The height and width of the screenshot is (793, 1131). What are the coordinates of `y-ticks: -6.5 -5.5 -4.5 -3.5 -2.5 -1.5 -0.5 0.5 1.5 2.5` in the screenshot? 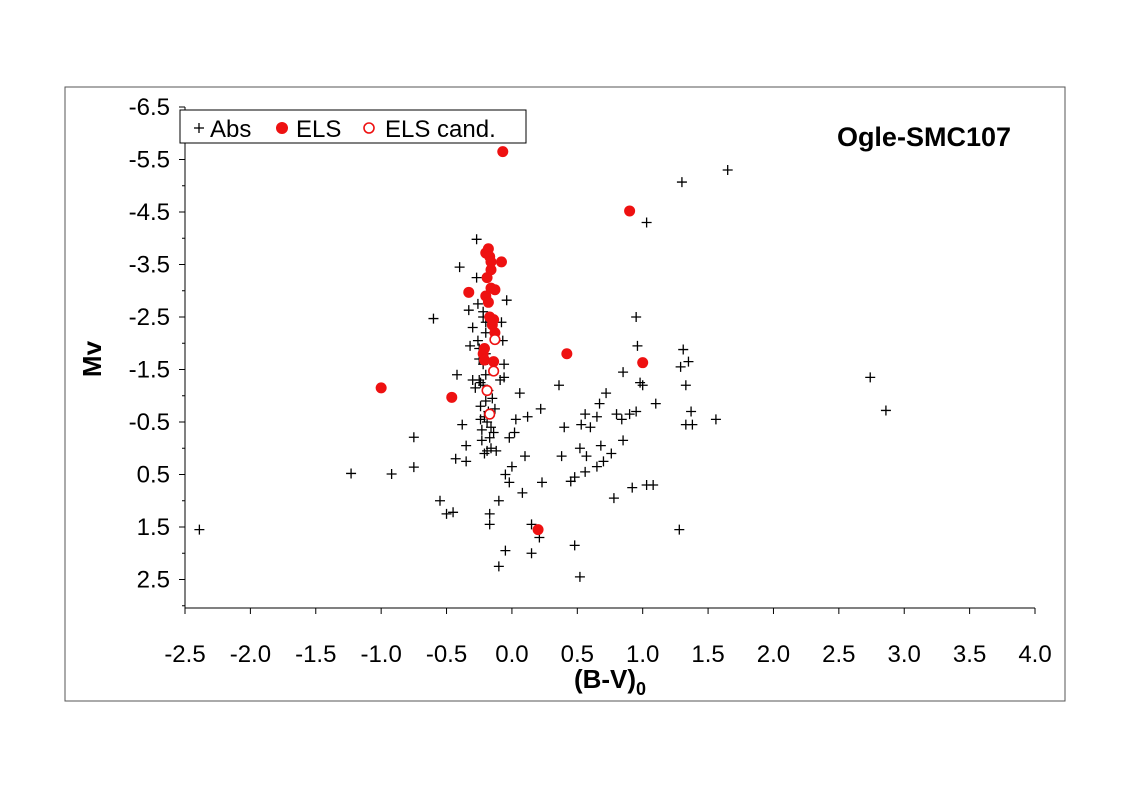 It's located at (157, 350).